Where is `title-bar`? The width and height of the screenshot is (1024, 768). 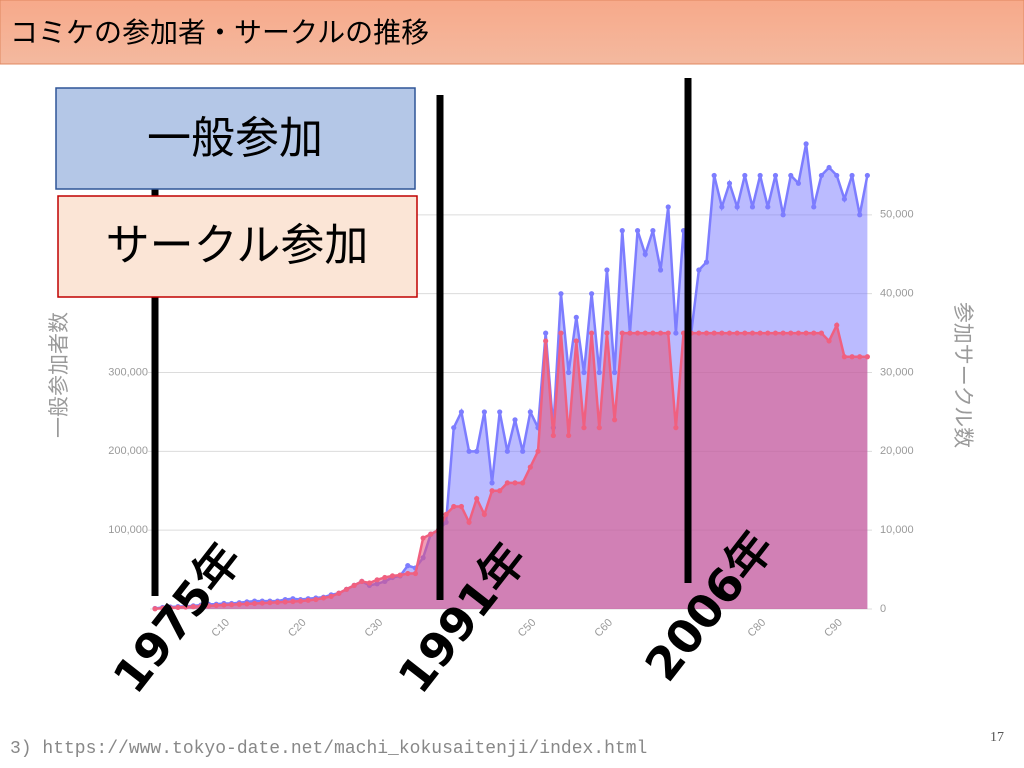
title-bar is located at coordinates (512, 32).